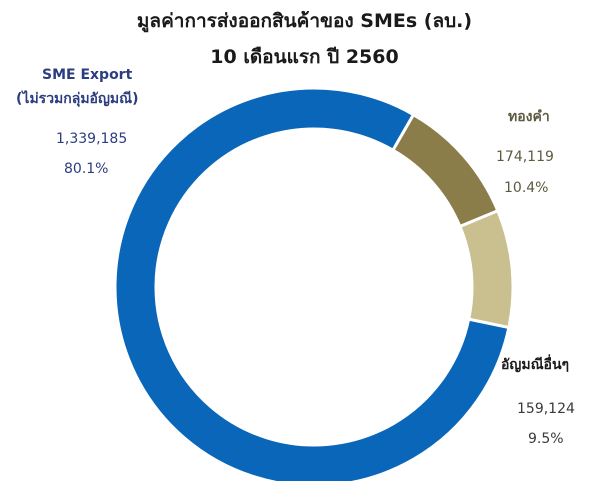  What do you see at coordinates (546, 409) in the screenshot?
I see `slice-value-other-gems: 159,124` at bounding box center [546, 409].